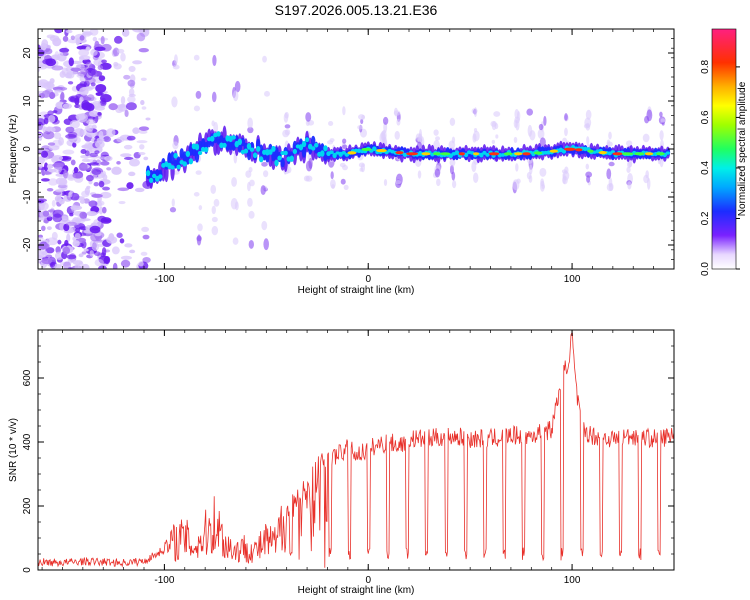  I want to click on colorbar-tick-label: 0.6, so click(705, 117).